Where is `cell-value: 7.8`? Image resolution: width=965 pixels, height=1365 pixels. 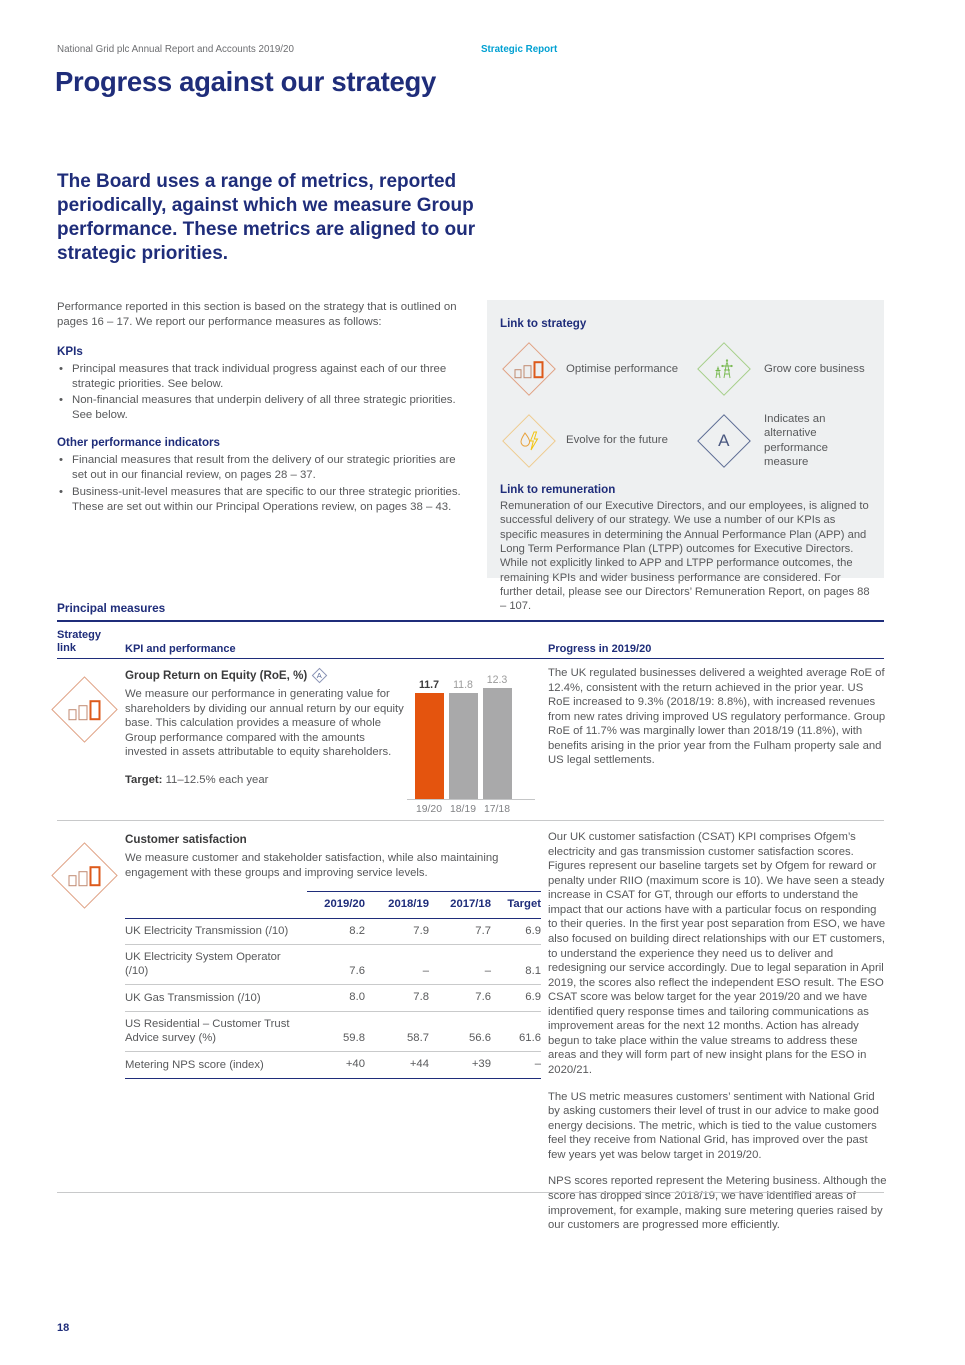 cell-value: 7.8 is located at coordinates (397, 998).